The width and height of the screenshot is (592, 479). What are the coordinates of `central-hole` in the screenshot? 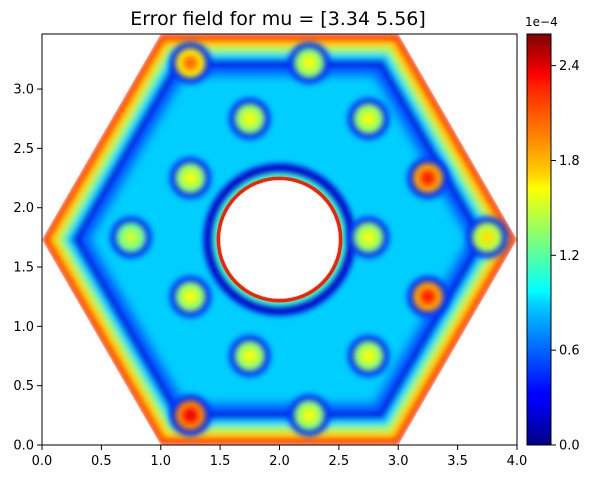 It's located at (279, 239).